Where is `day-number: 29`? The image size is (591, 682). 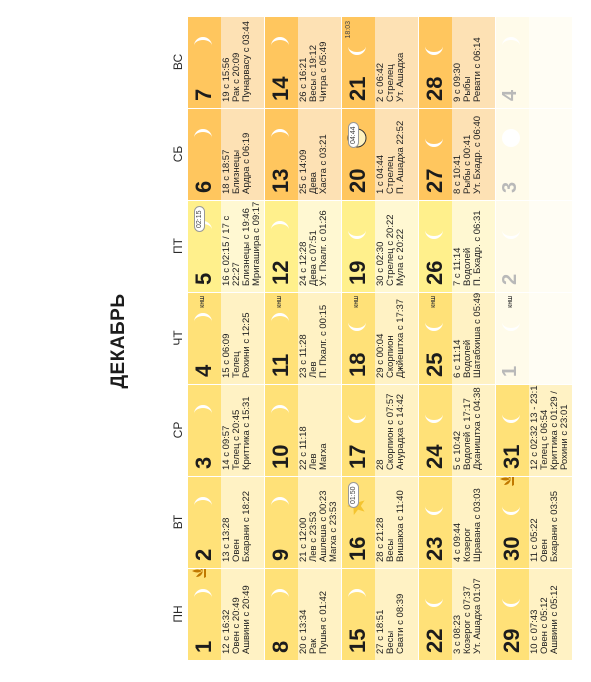
day-number: 29 is located at coordinates (511, 640).